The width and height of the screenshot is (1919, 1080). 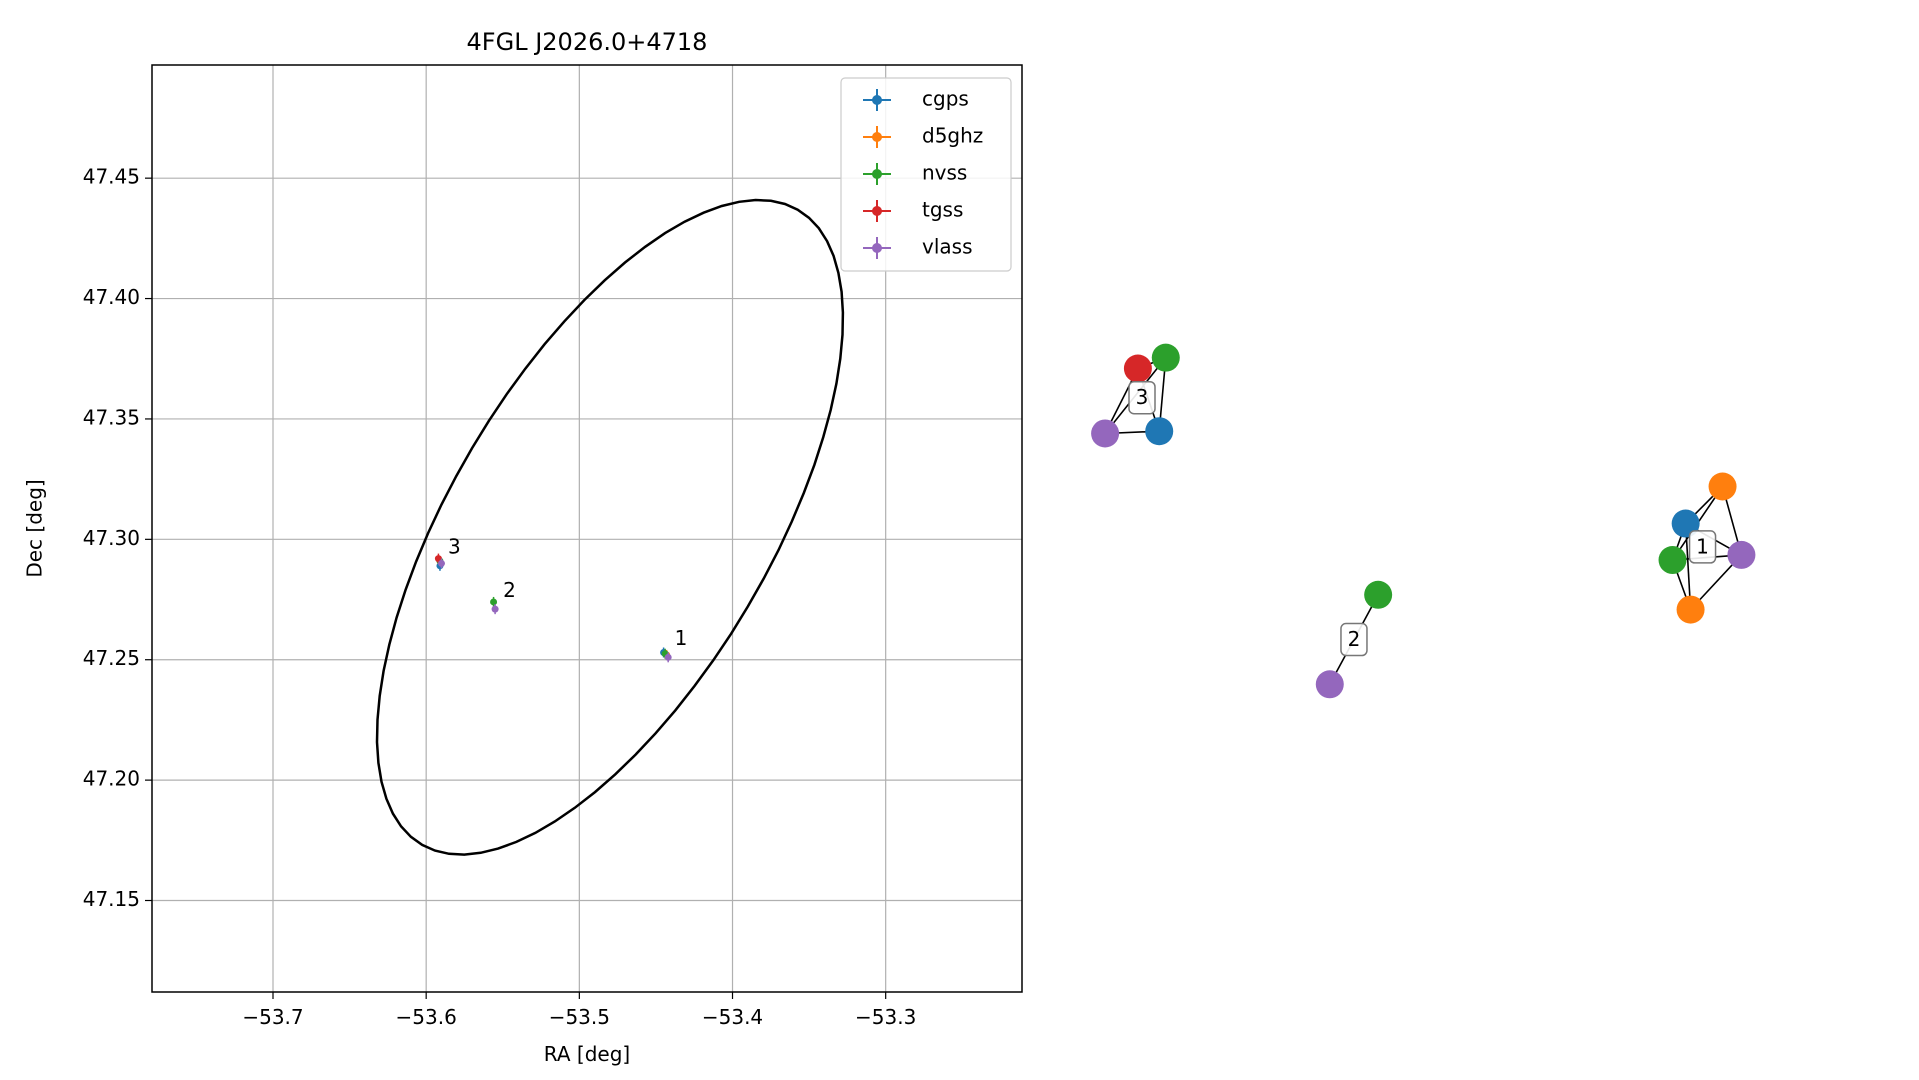 What do you see at coordinates (426, 1017) in the screenshot?
I see `x-tick-label: −53.6` at bounding box center [426, 1017].